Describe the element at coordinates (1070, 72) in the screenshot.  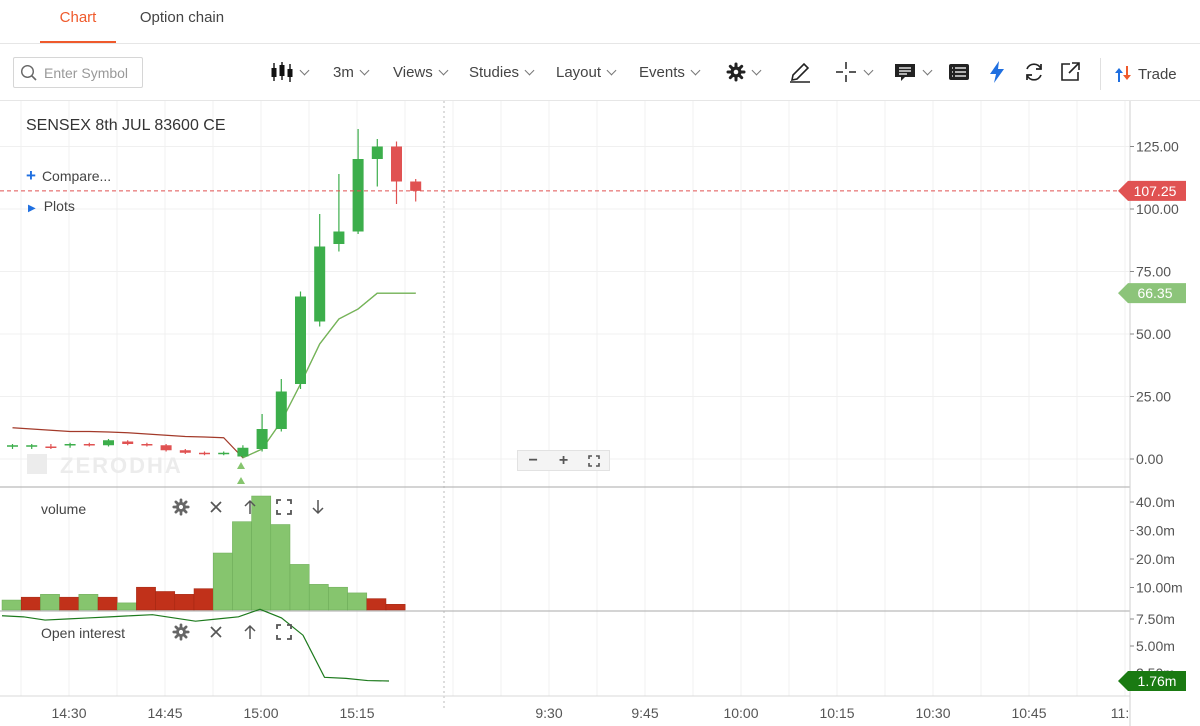
I see `popout-button` at that location.